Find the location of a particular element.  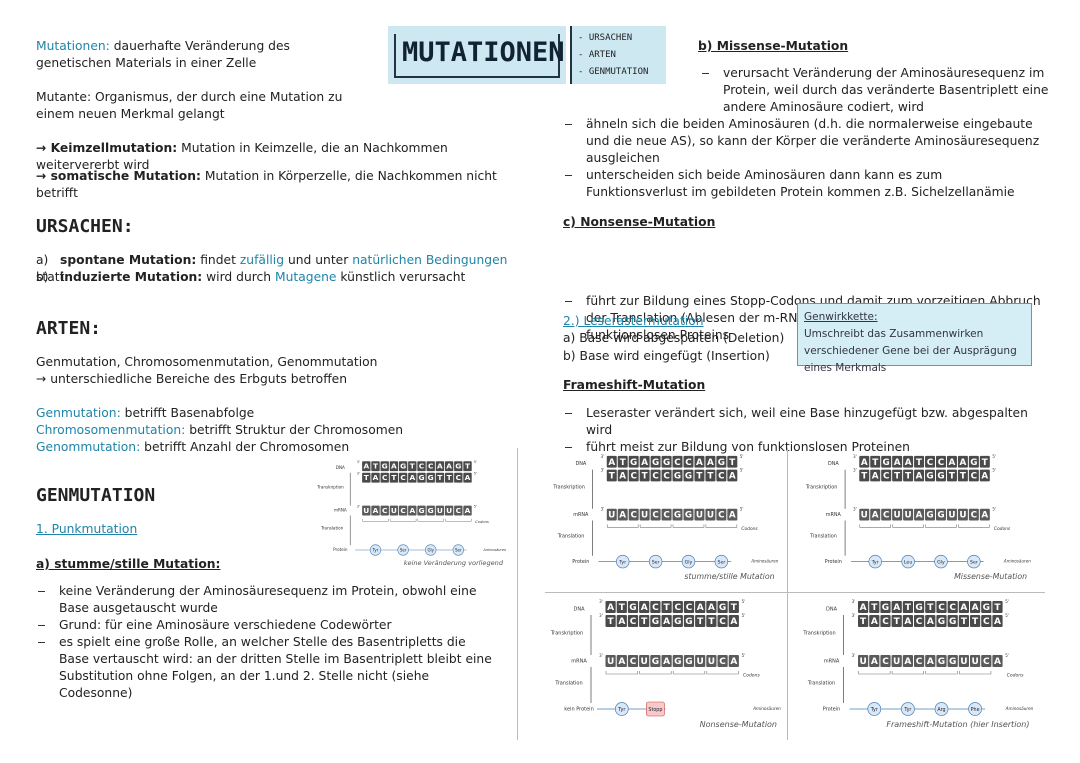

stop-box is located at coordinates (655, 709).